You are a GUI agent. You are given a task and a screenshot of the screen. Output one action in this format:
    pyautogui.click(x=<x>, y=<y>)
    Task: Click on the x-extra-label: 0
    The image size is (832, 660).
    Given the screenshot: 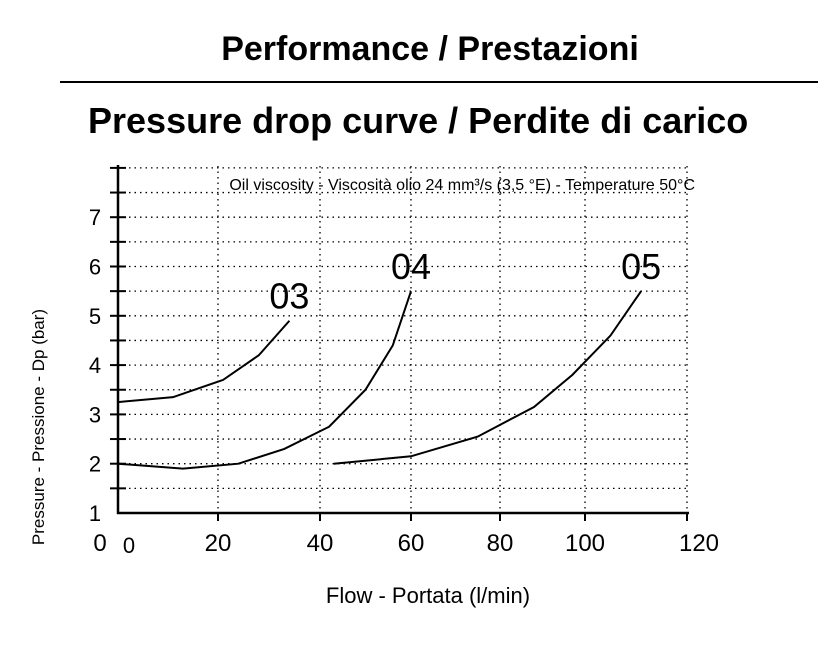 What is the action you would take?
    pyautogui.click(x=129, y=545)
    